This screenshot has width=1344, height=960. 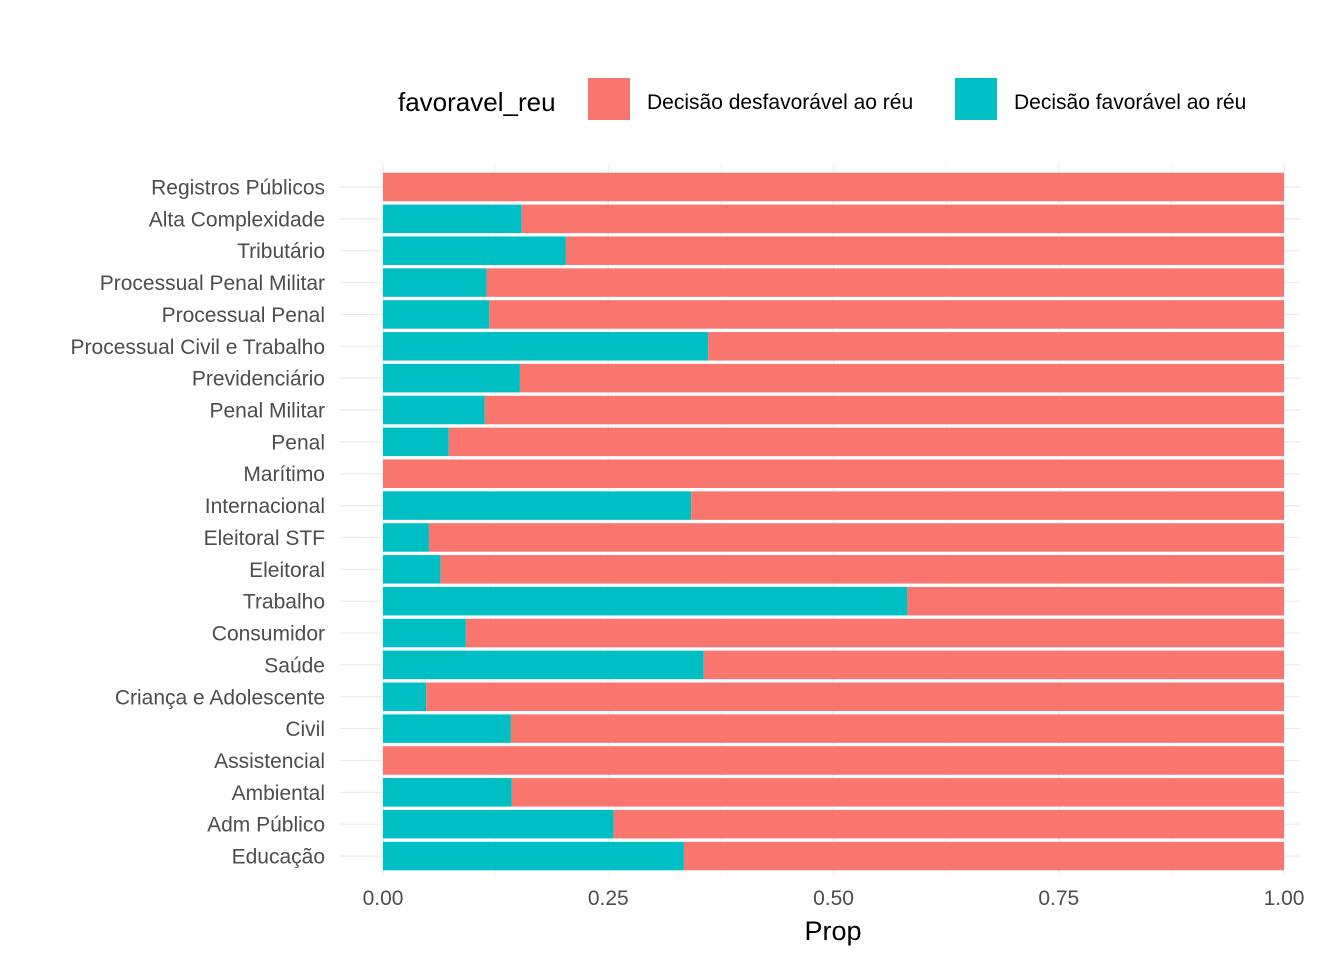 I want to click on x-axis-title: Prop, so click(x=832, y=931).